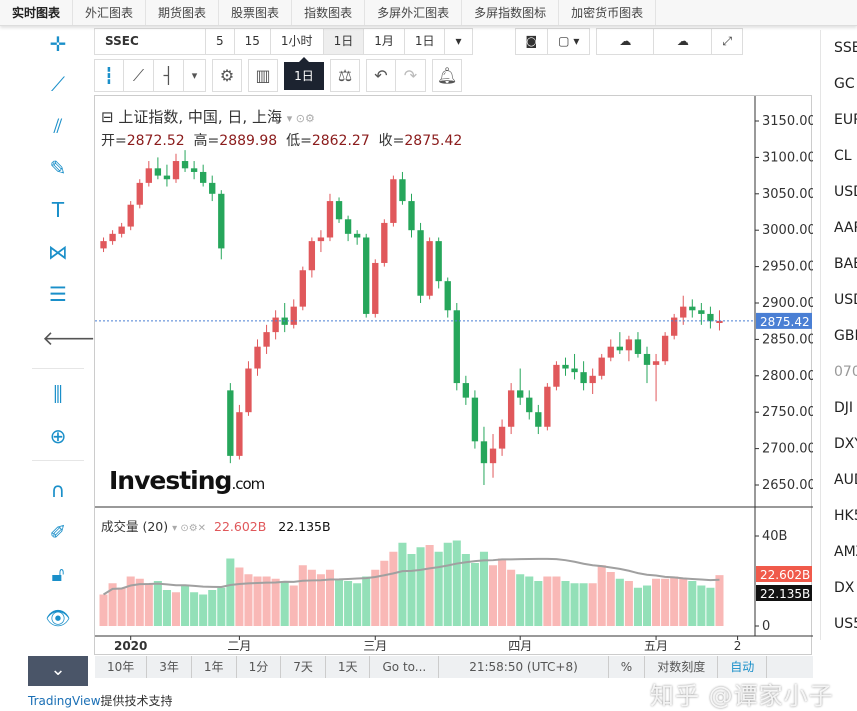  What do you see at coordinates (58, 252) in the screenshot?
I see `pattern-icon: ⋈` at bounding box center [58, 252].